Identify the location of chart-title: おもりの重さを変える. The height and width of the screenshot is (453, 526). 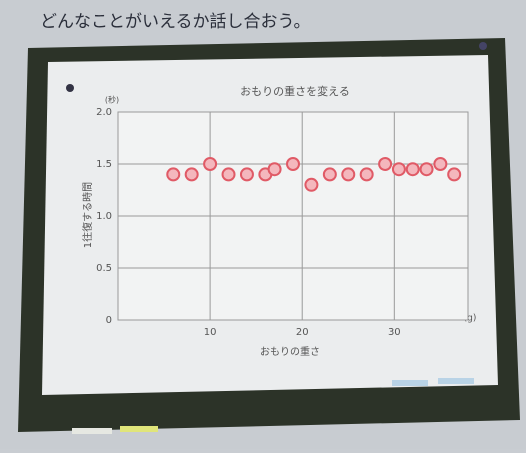
(295, 91).